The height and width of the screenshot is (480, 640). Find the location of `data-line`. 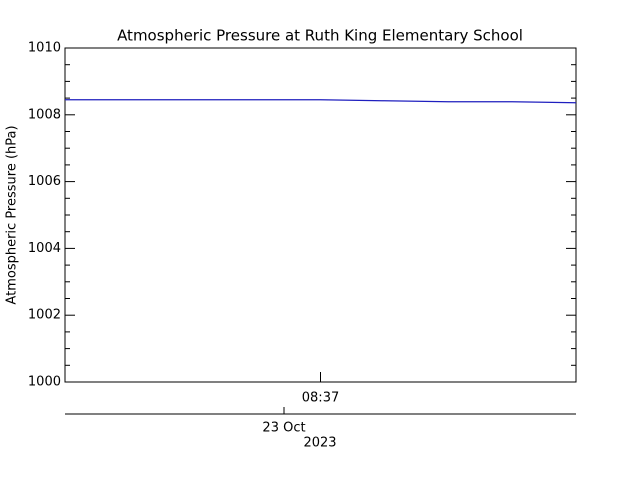

data-line is located at coordinates (321, 101).